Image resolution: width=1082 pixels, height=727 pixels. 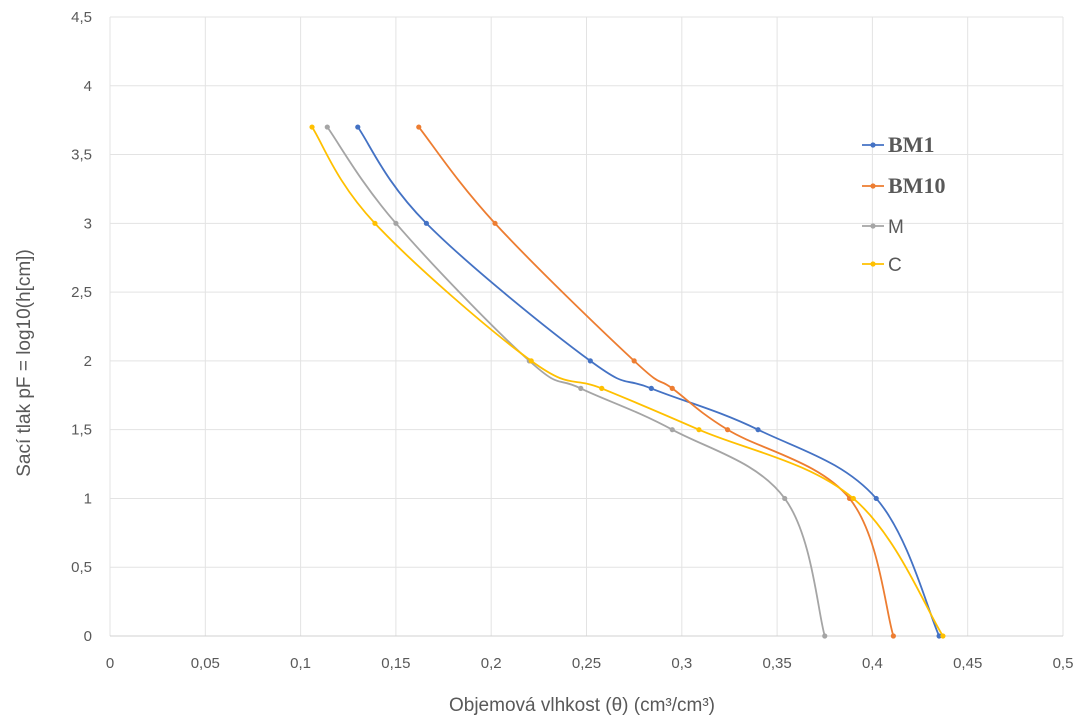 I want to click on y-tick-label: 1,5, so click(x=81, y=430).